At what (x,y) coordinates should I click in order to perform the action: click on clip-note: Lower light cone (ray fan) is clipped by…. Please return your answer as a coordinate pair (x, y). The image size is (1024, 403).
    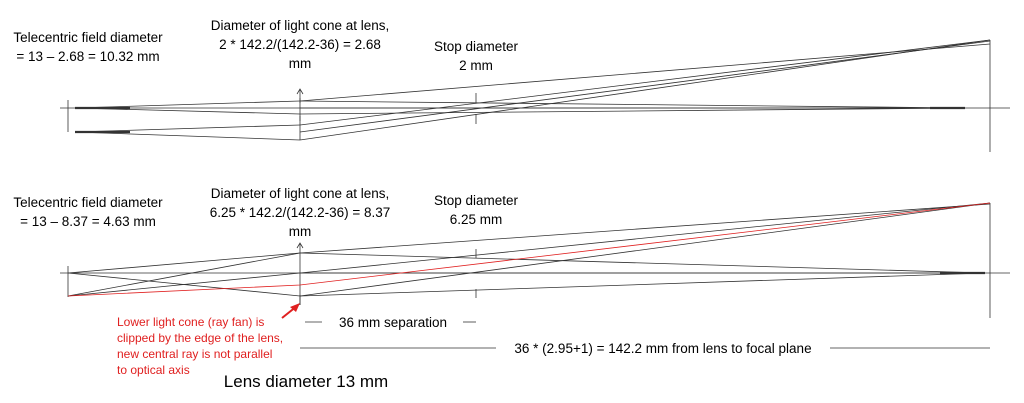
    Looking at the image, I should click on (200, 346).